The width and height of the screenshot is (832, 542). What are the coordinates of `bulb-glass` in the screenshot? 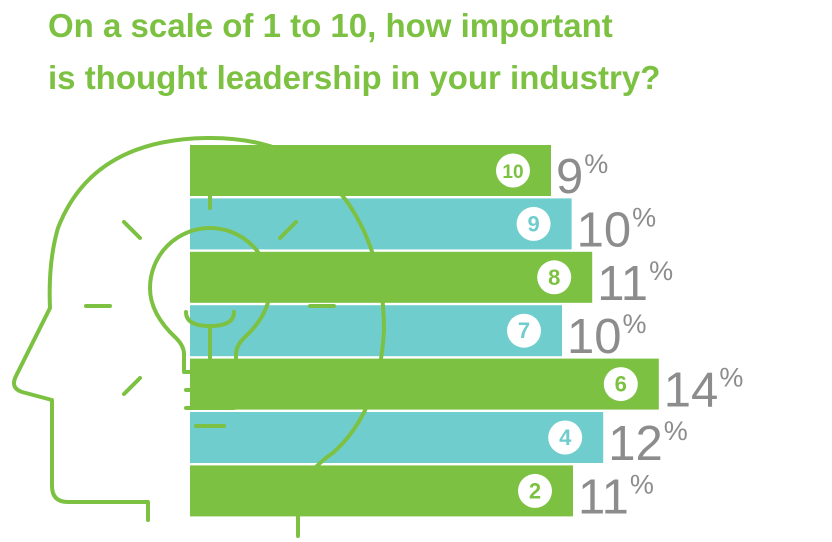 It's located at (210, 300).